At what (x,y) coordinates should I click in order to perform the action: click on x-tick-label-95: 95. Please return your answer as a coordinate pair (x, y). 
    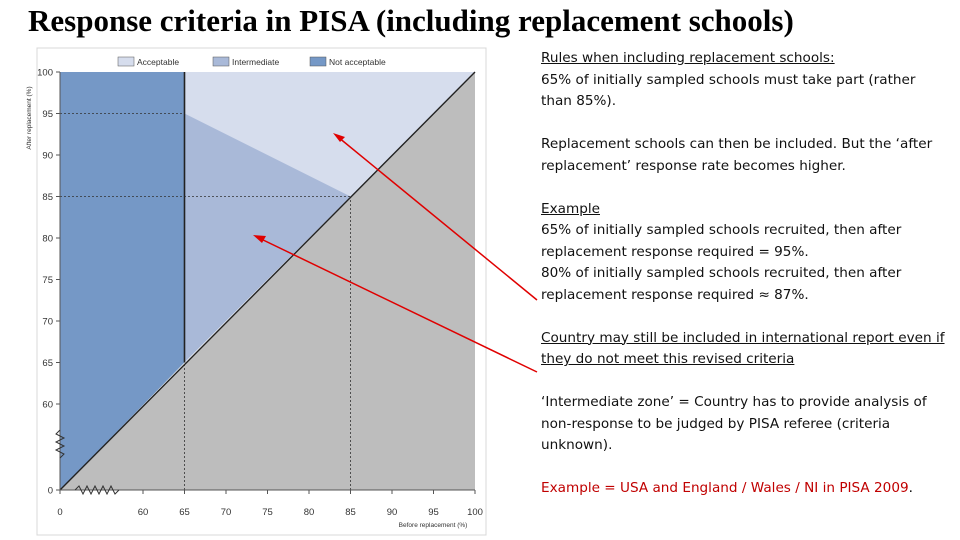
    Looking at the image, I should click on (433, 512).